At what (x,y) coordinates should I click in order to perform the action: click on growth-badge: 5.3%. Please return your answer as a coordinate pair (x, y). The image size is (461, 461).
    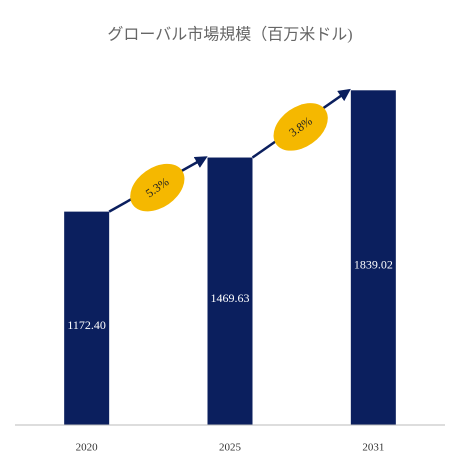
    Looking at the image, I should click on (157, 187).